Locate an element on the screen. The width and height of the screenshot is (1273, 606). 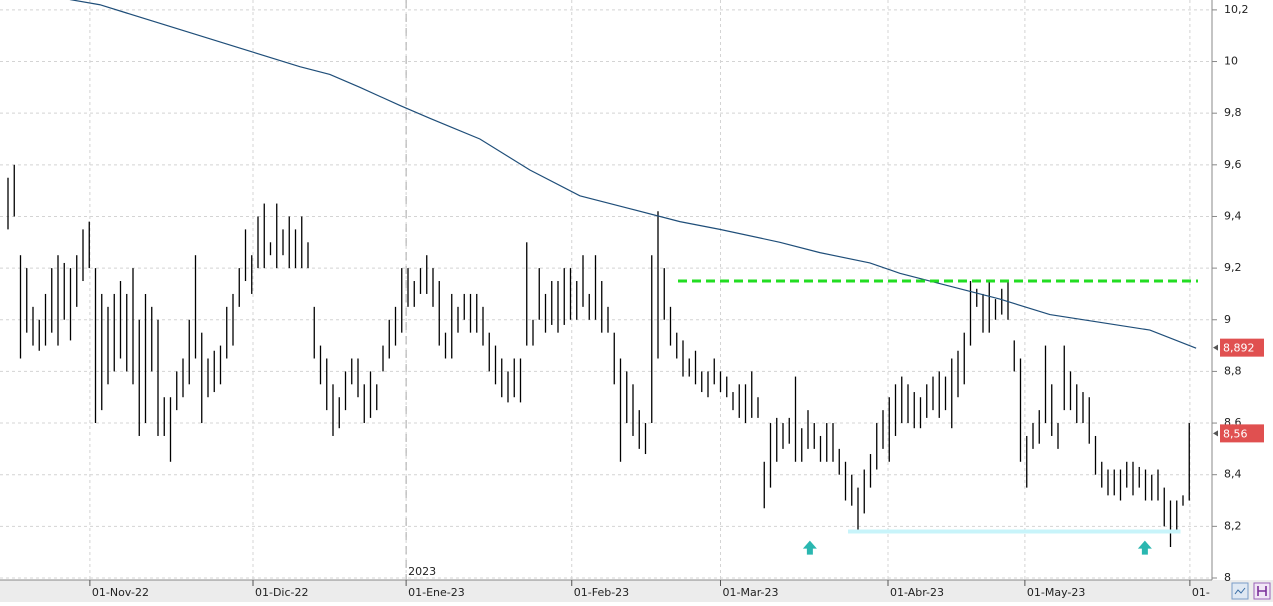
x-tick-label: 01- is located at coordinates (1201, 592).